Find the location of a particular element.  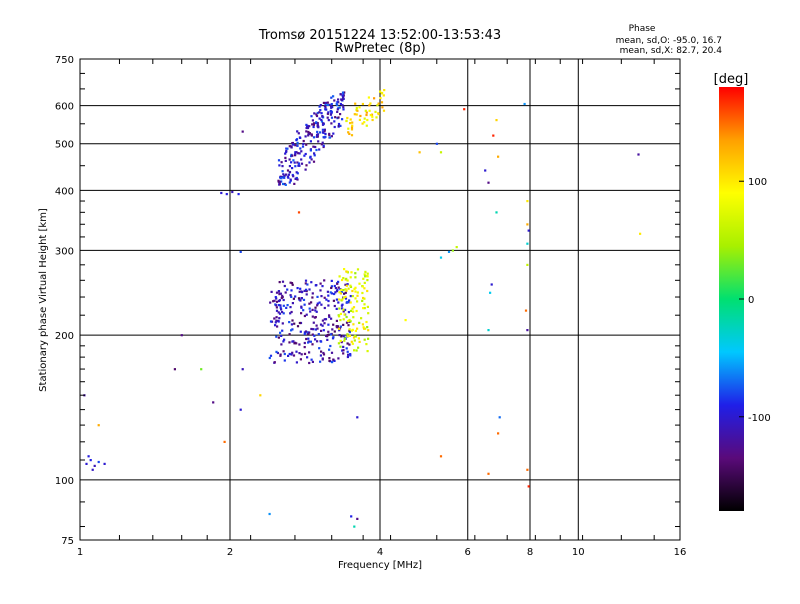

colorbar-label: [deg] is located at coordinates (731, 79).